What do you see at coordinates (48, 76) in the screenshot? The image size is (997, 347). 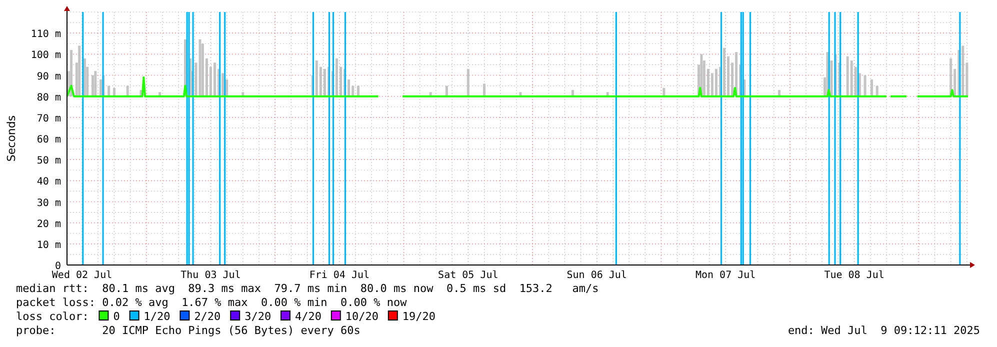 I see `y-tick-label: 90 m` at bounding box center [48, 76].